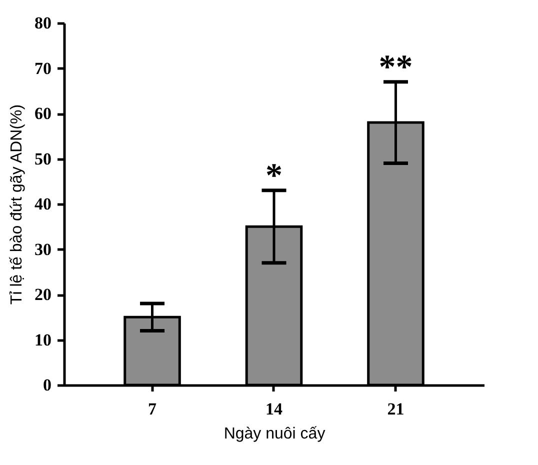 The width and height of the screenshot is (538, 465). Describe the element at coordinates (43, 113) in the screenshot. I see `y-tick-label: 60` at that location.